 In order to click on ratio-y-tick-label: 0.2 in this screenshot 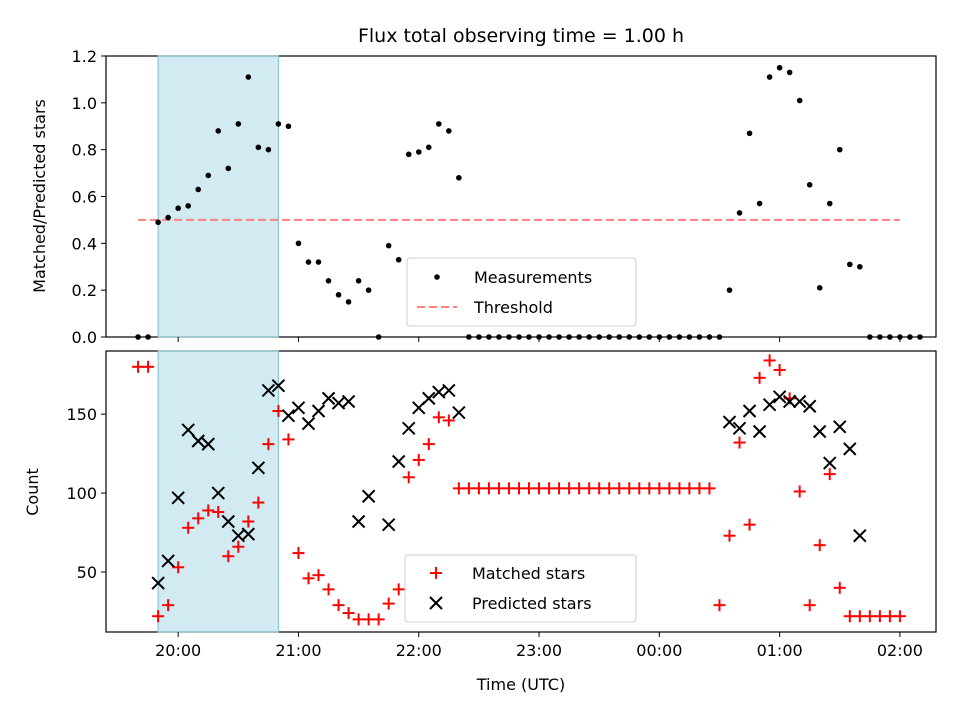, I will do `click(84, 290)`.